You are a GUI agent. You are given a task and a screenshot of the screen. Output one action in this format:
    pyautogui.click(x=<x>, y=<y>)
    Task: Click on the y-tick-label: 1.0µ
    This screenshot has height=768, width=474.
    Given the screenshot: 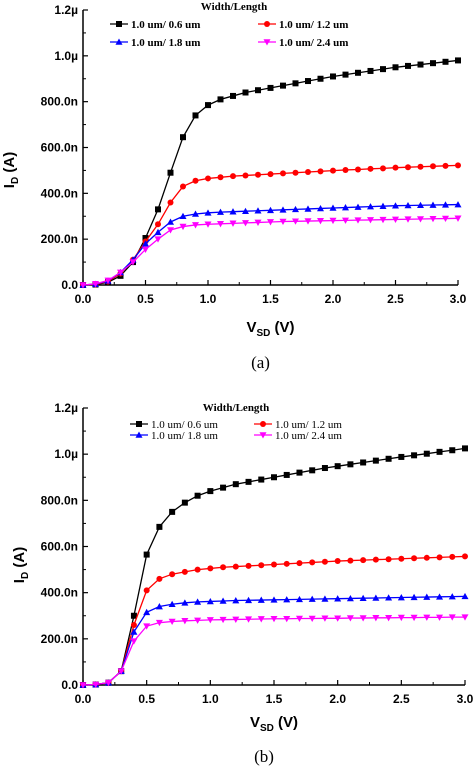 What is the action you would take?
    pyautogui.click(x=66, y=454)
    